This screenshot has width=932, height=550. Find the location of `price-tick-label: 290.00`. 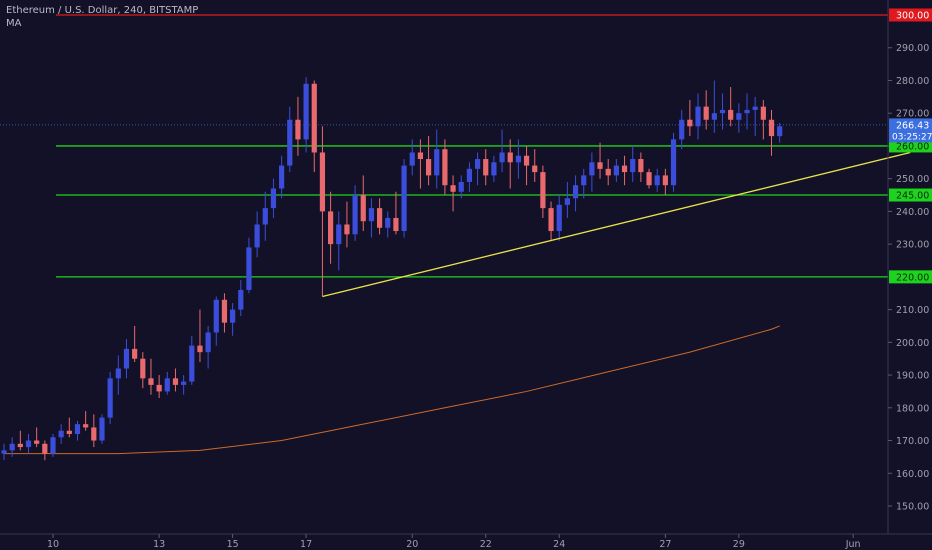

price-tick-label: 290.00 is located at coordinates (912, 48).